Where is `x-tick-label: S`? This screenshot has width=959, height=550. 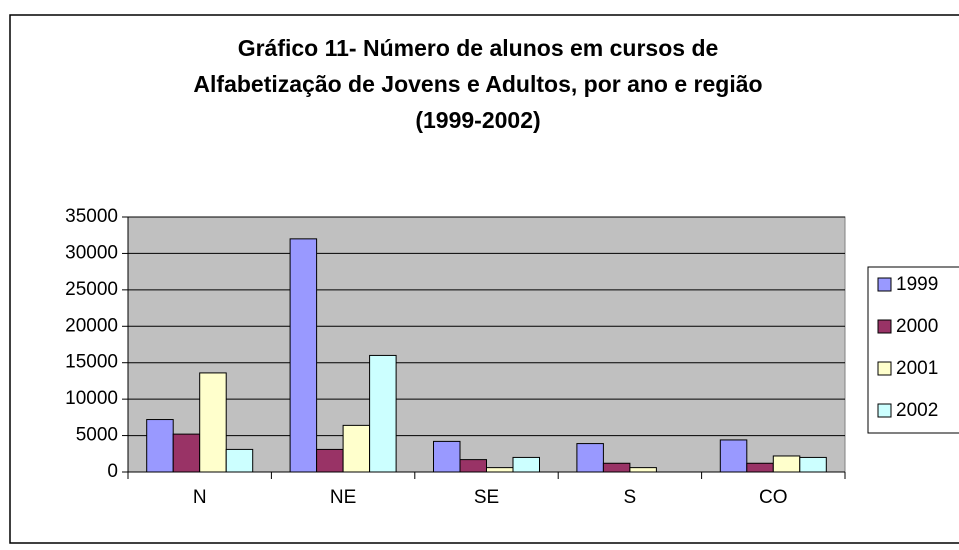
x-tick-label: S is located at coordinates (630, 497).